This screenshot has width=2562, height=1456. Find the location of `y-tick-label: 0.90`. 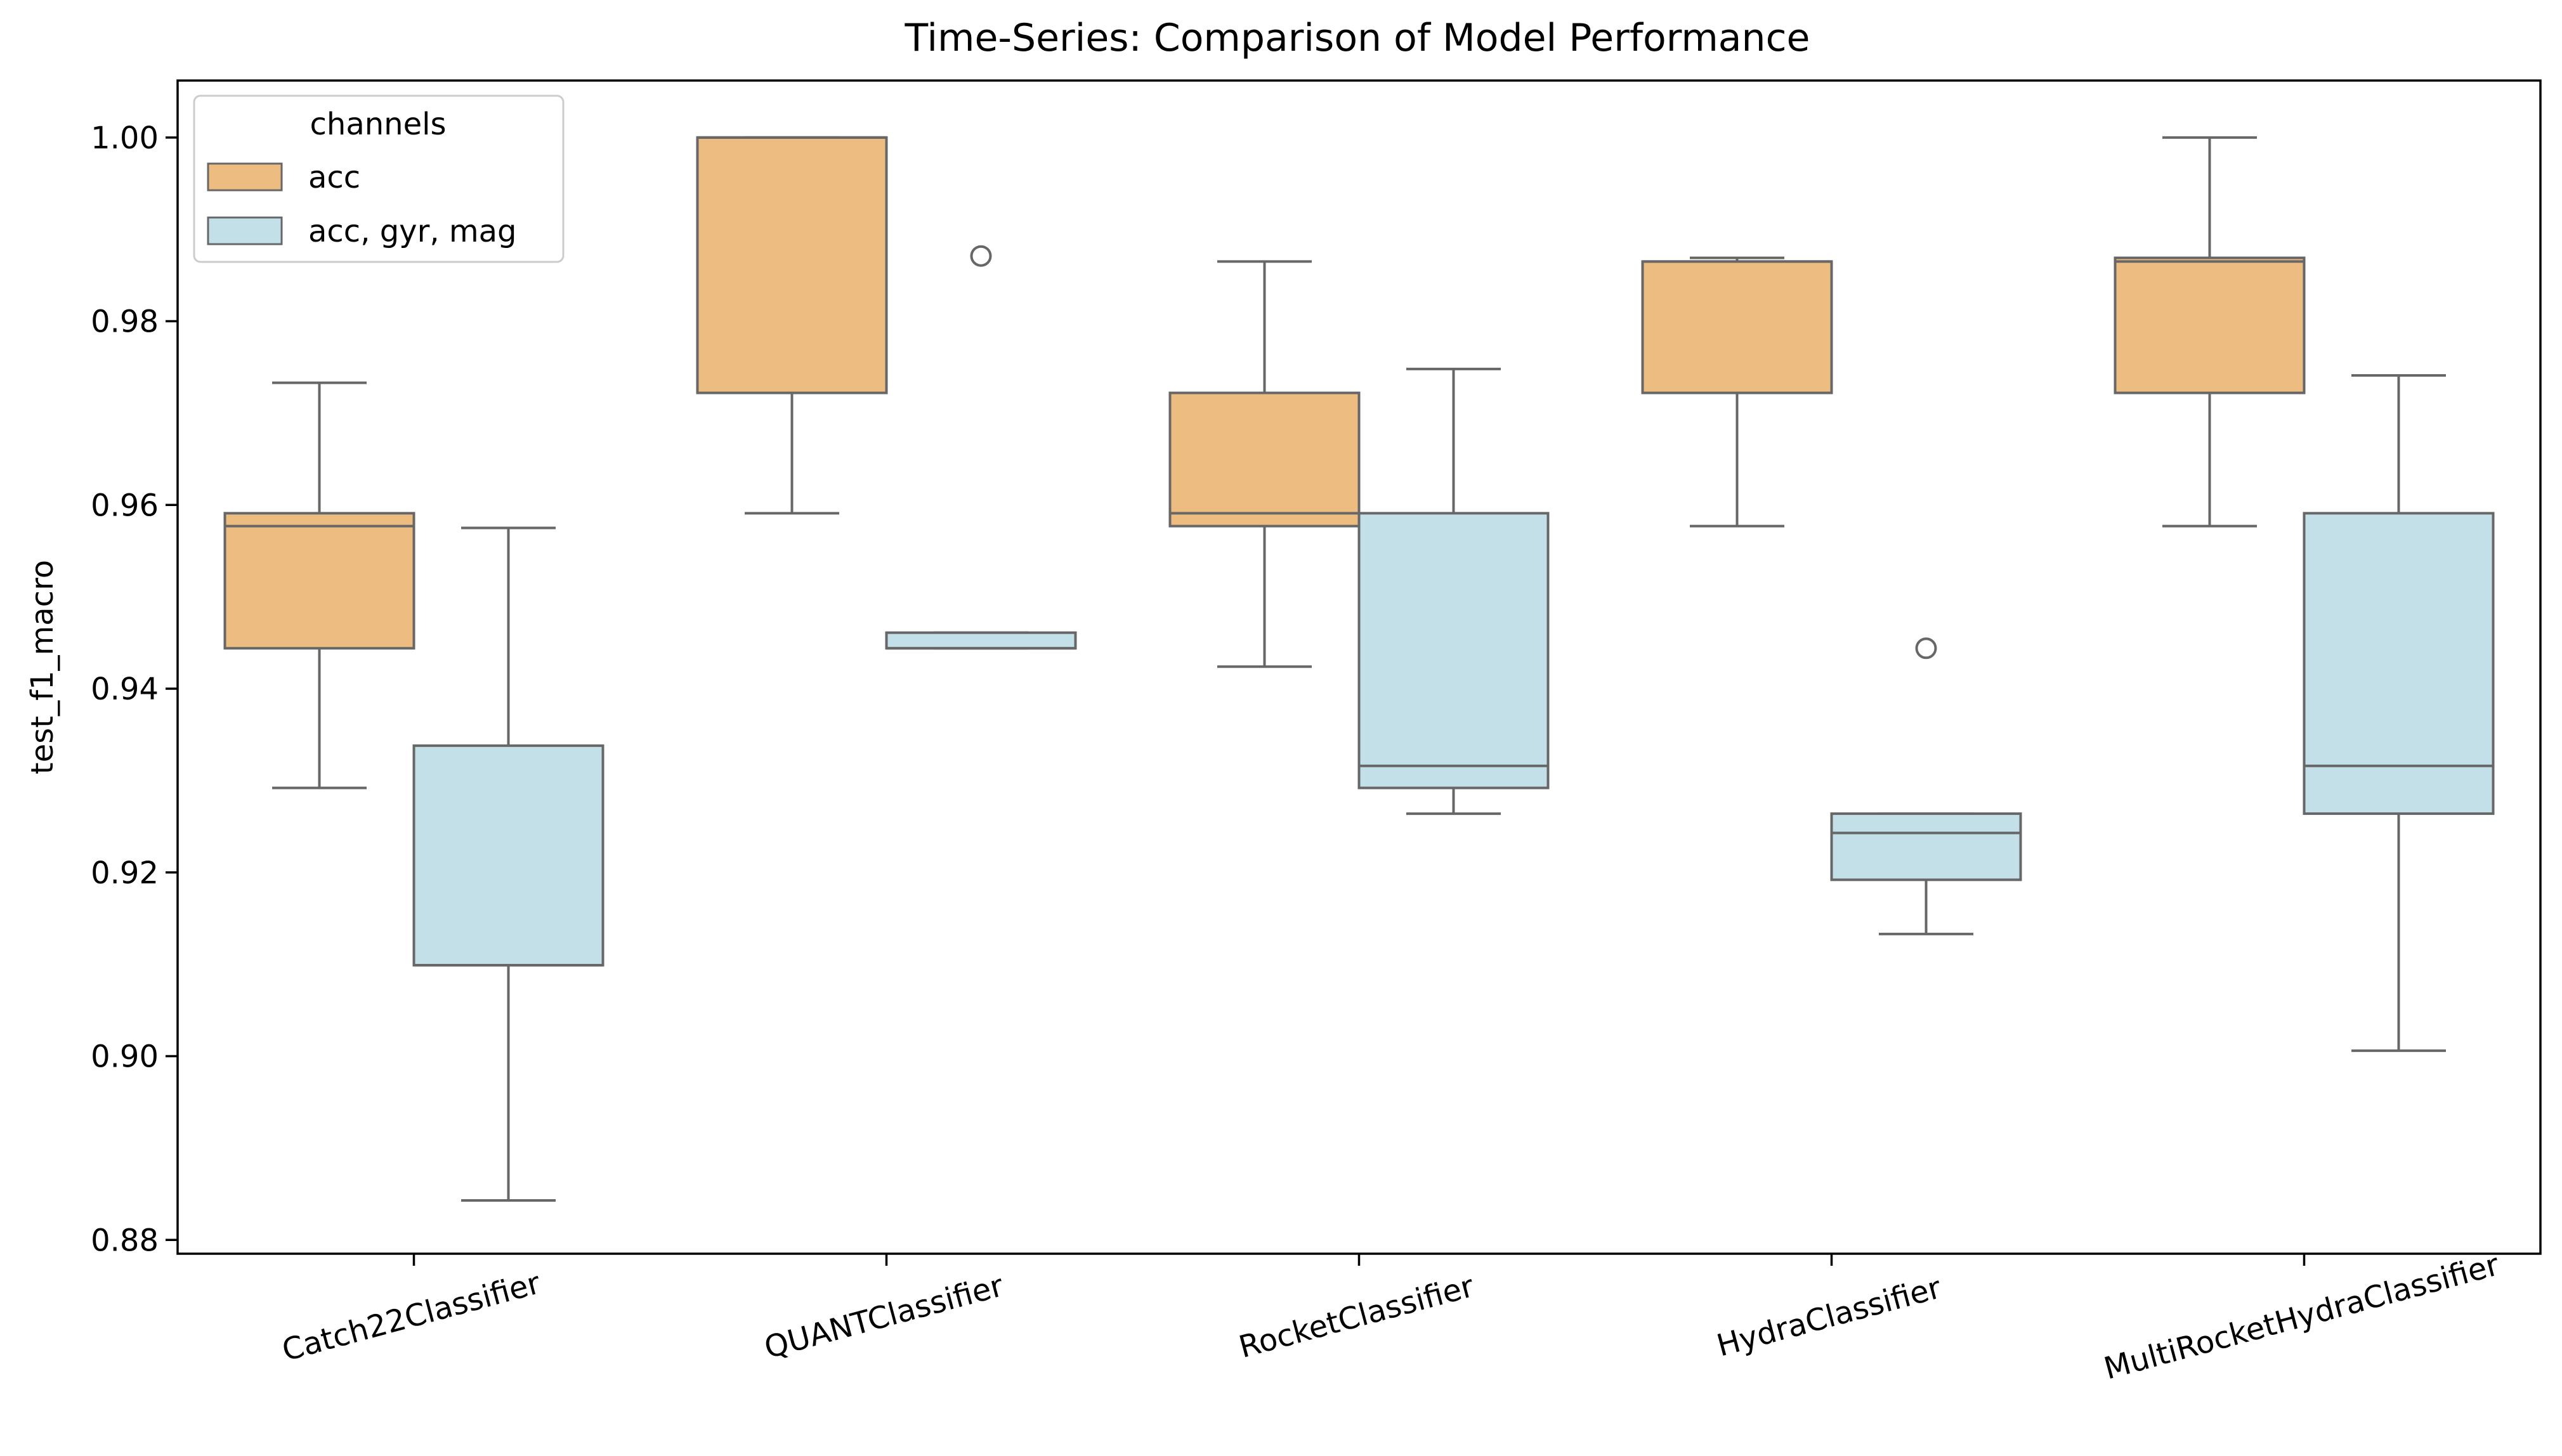

y-tick-label: 0.90 is located at coordinates (125, 1057).